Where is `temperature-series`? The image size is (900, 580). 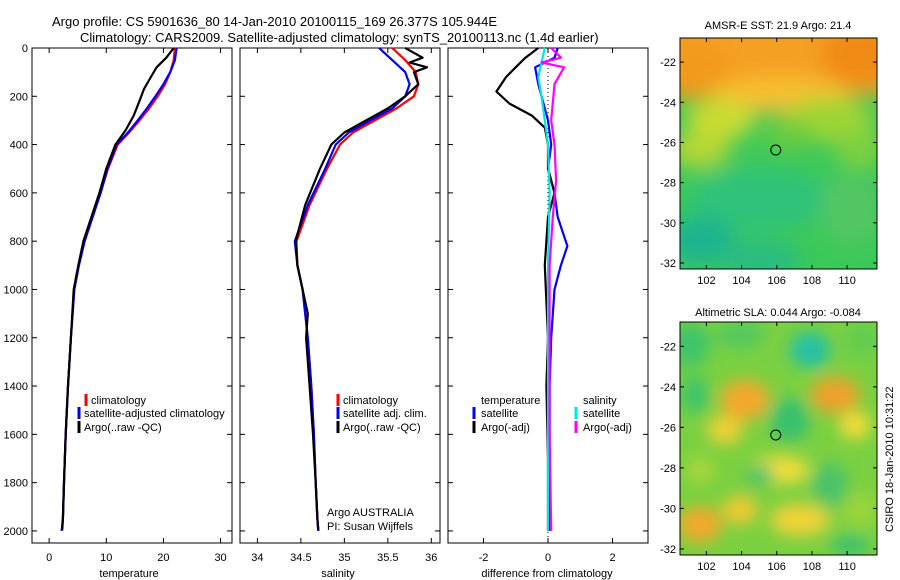
temperature-series is located at coordinates (119, 289).